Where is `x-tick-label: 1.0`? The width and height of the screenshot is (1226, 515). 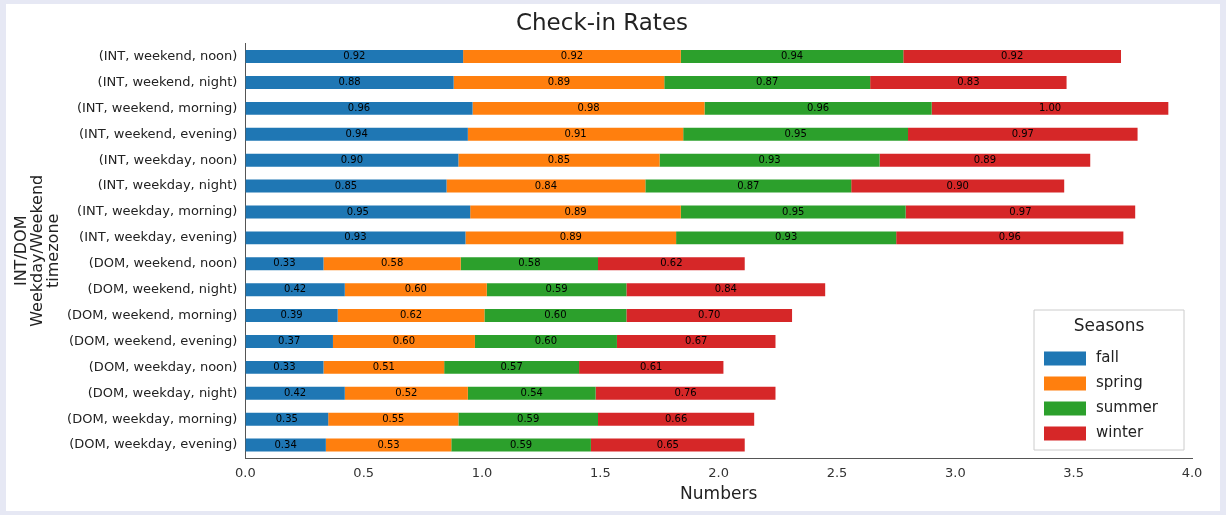 x-tick-label: 1.0 is located at coordinates (482, 473).